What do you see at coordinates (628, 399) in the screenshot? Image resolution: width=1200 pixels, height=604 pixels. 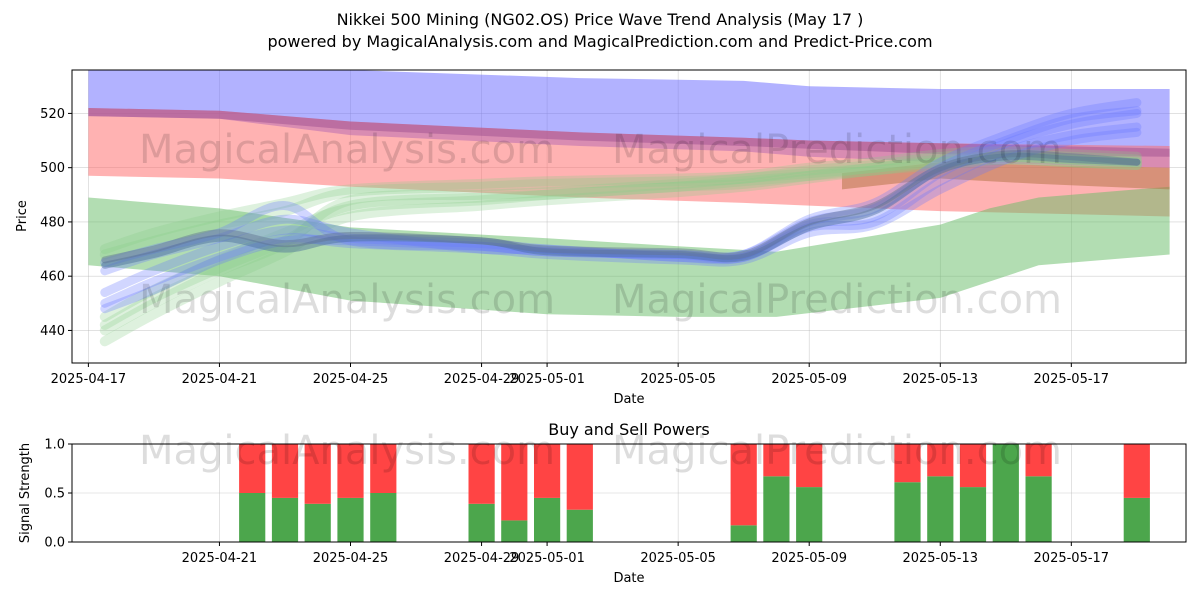 I see `main-x-axis-label: Date` at bounding box center [628, 399].